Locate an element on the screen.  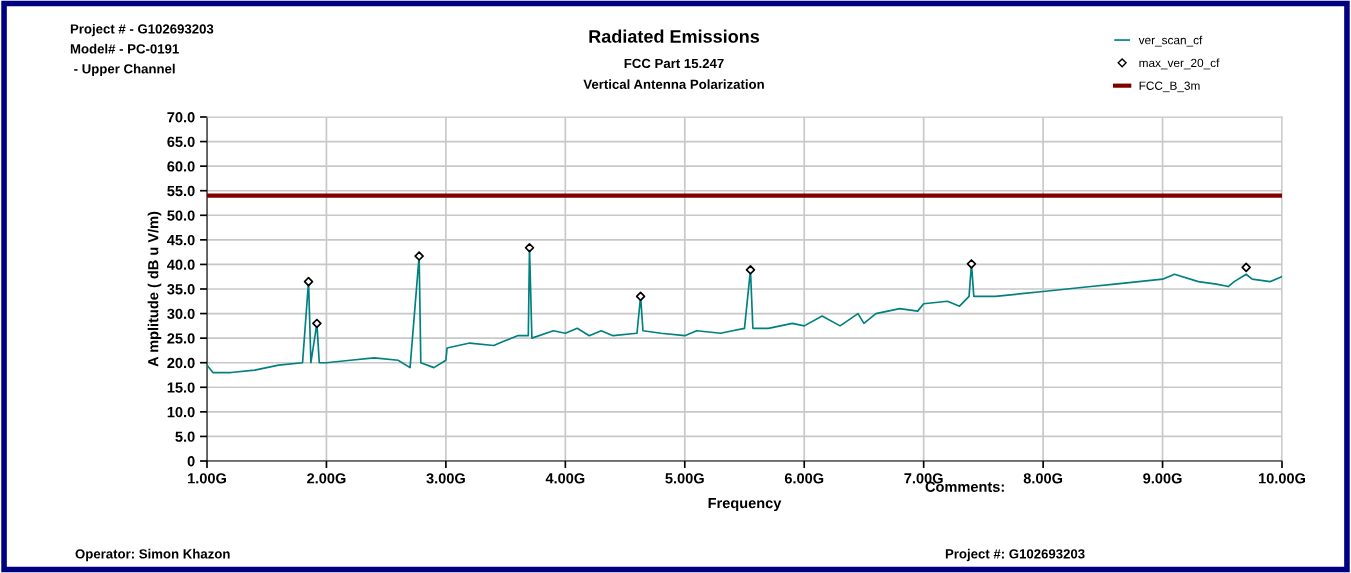
chart-subtitle: FCC Part 15.247 Vertical Antenna Polarization is located at coordinates (673, 73).